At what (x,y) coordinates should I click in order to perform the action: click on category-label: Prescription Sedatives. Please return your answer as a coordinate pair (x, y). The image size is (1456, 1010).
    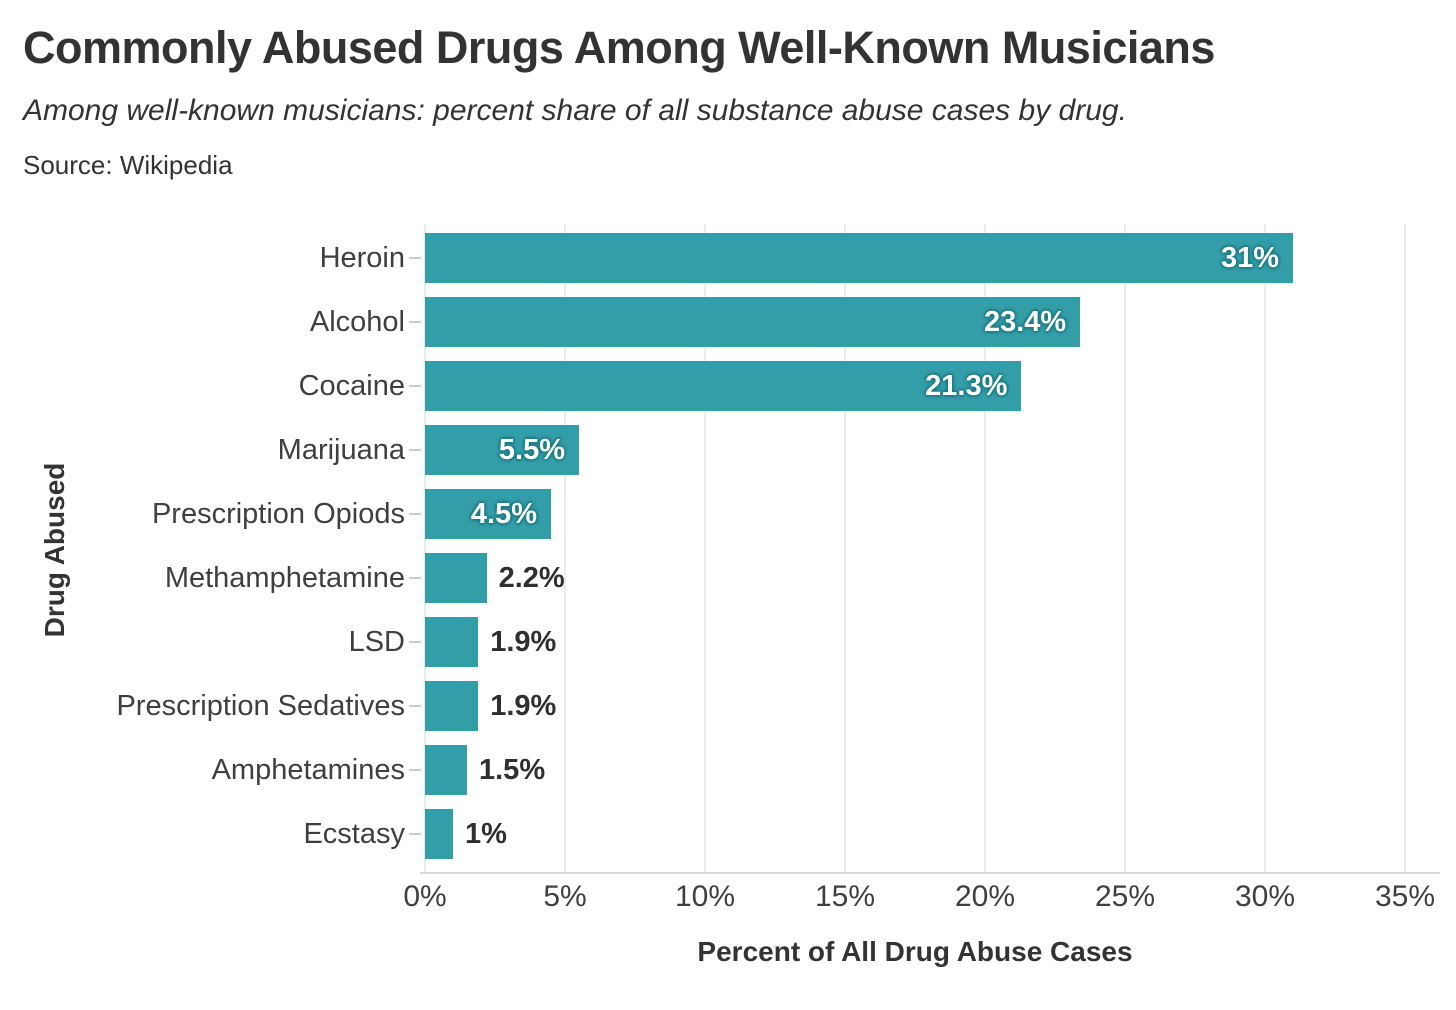
    Looking at the image, I should click on (260, 706).